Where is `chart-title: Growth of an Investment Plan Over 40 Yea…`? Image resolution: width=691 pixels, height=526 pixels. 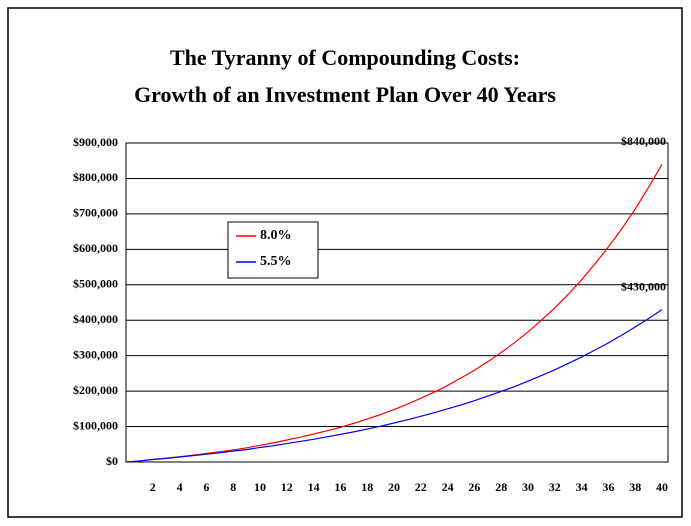
chart-title: Growth of an Investment Plan Over 40 Yea… is located at coordinates (345, 94).